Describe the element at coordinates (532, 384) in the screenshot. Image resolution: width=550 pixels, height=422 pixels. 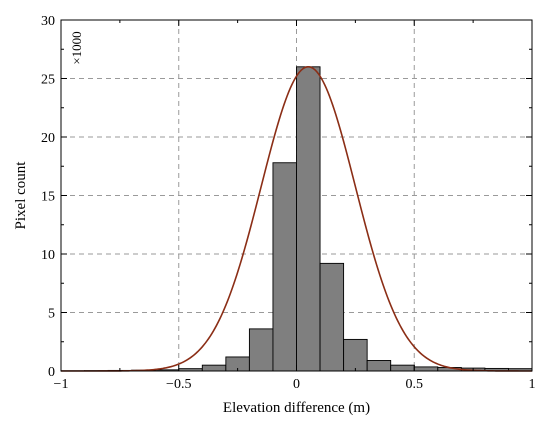
I see `x-tick-label: 1` at that location.